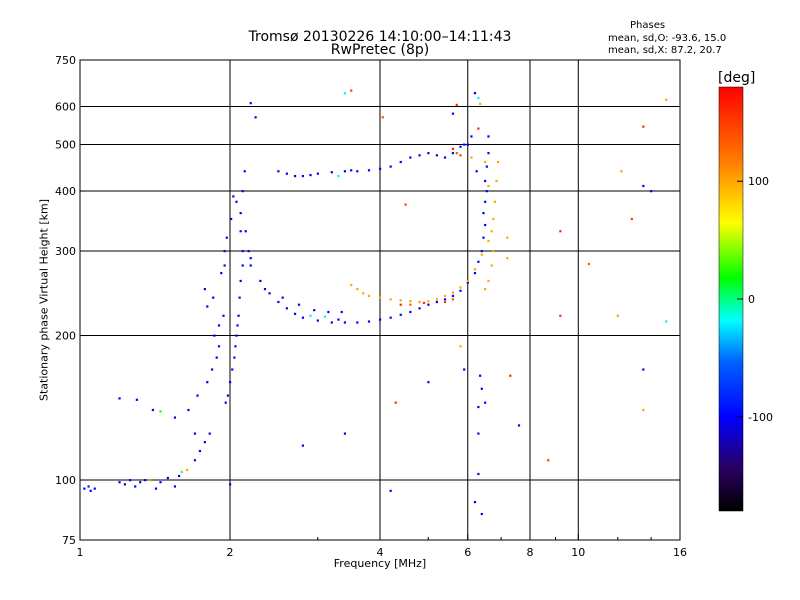 This screenshot has width=800, height=600. Describe the element at coordinates (380, 563) in the screenshot. I see `x-axis-label: Frequency [MHz]` at that location.